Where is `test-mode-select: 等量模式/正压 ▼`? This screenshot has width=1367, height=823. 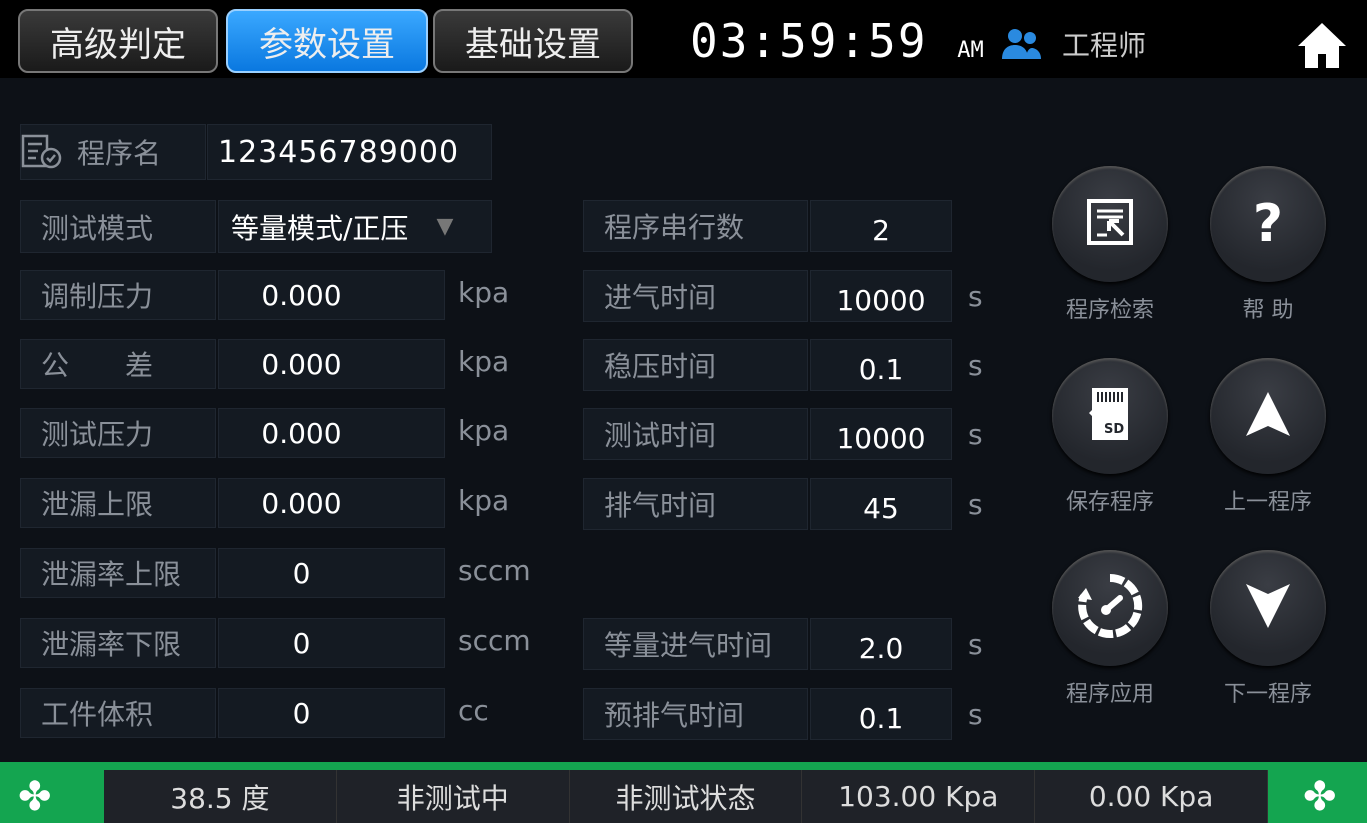 test-mode-select: 等量模式/正压 ▼ is located at coordinates (355, 226).